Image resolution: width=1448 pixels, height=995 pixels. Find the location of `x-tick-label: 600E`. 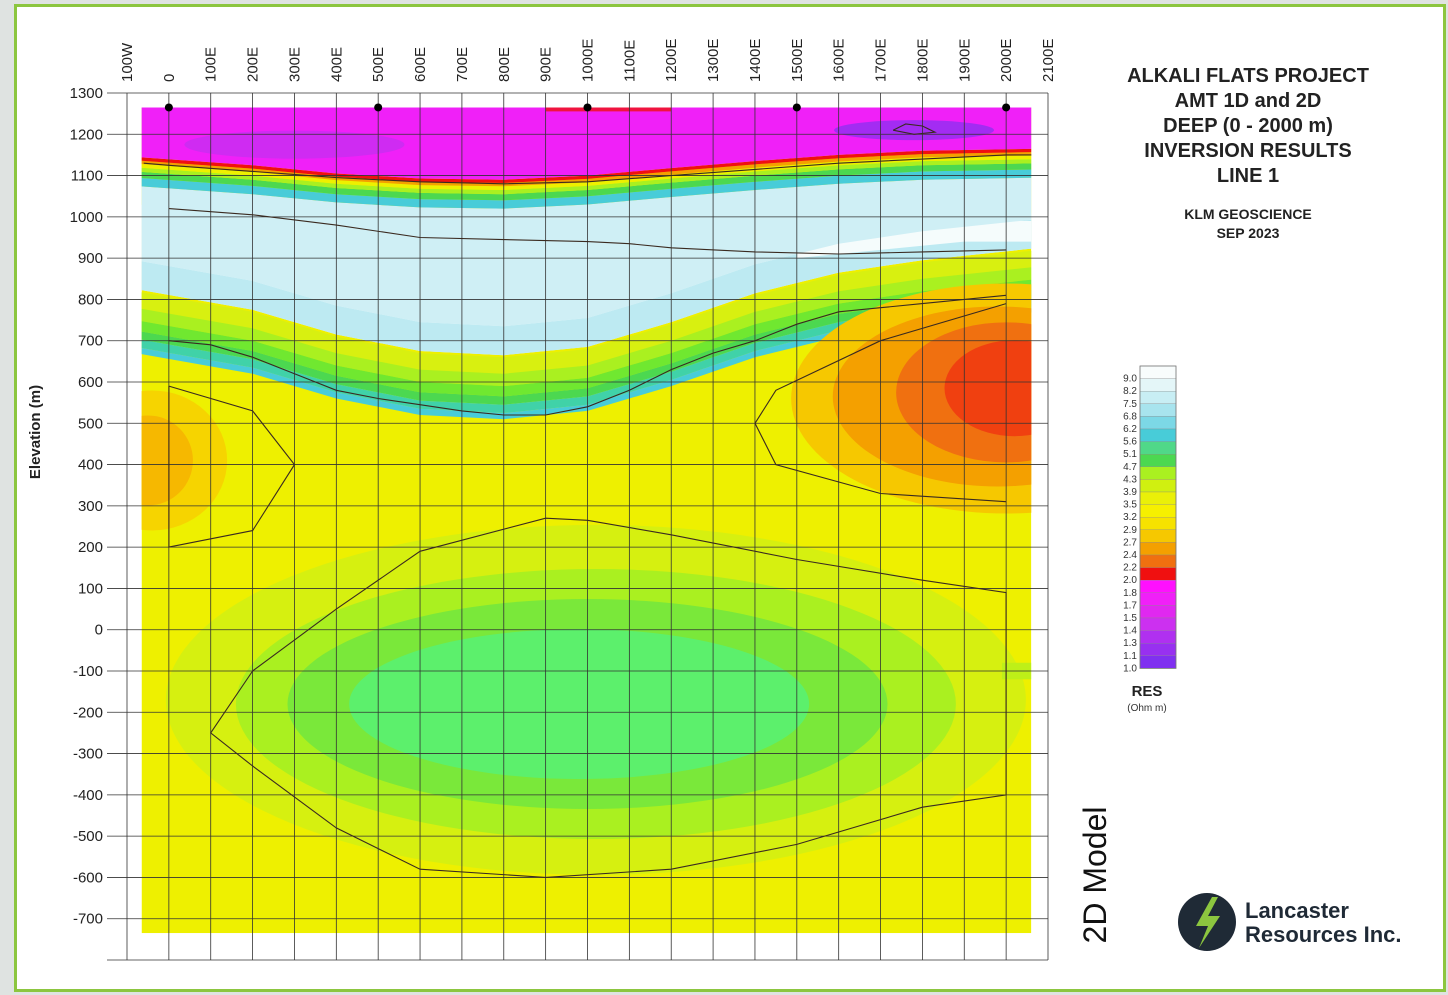

x-tick-label: 600E is located at coordinates (420, 64).